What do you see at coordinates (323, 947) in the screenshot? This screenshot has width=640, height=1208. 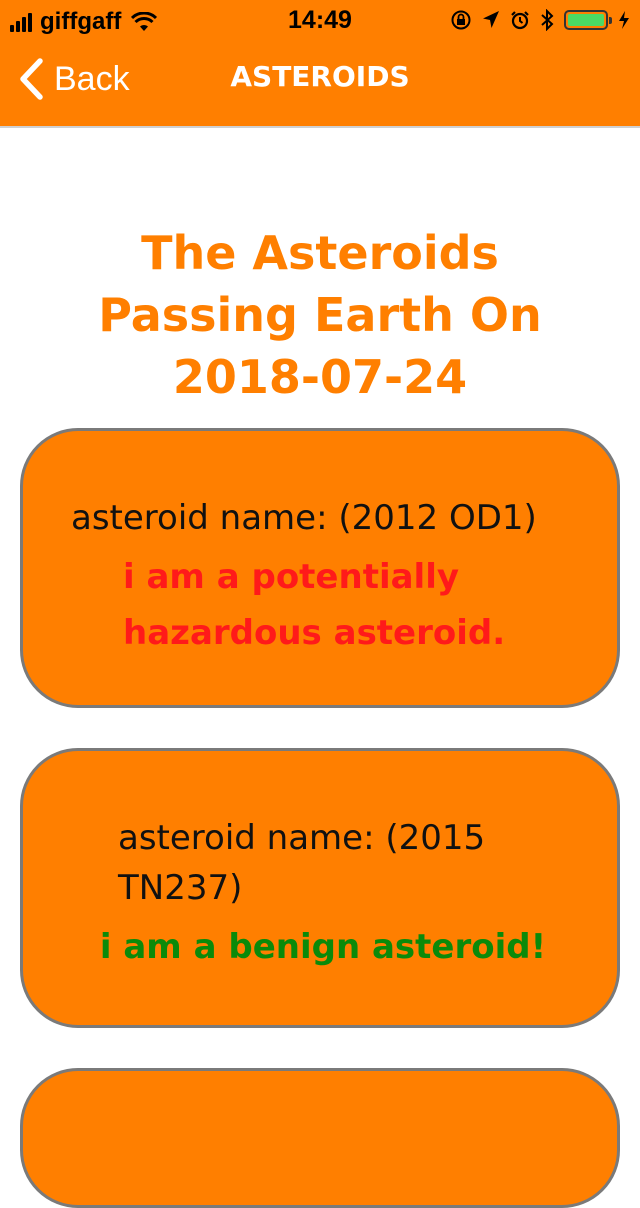 I see `hazard-status: i am a benign asteroid!` at bounding box center [323, 947].